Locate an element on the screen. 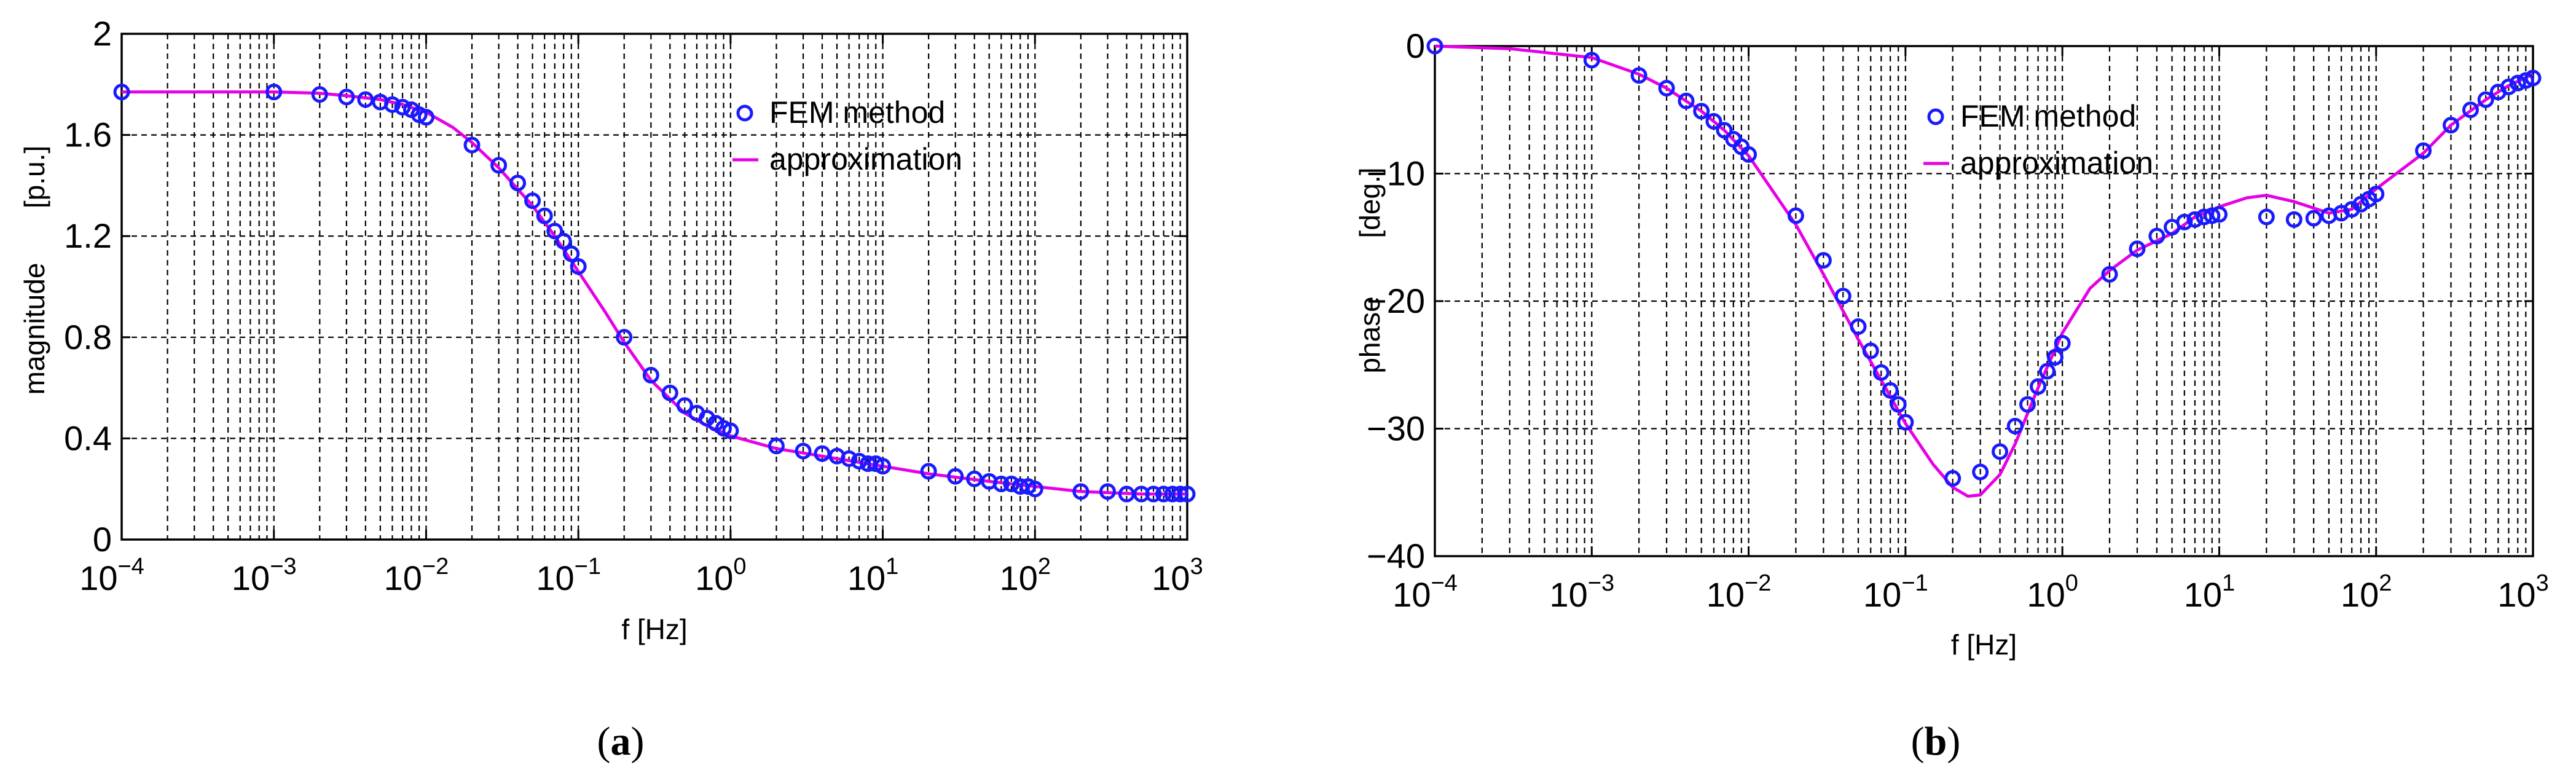 This screenshot has height=778, width=2576. x-tick-exponent: 2 is located at coordinates (1044, 567).